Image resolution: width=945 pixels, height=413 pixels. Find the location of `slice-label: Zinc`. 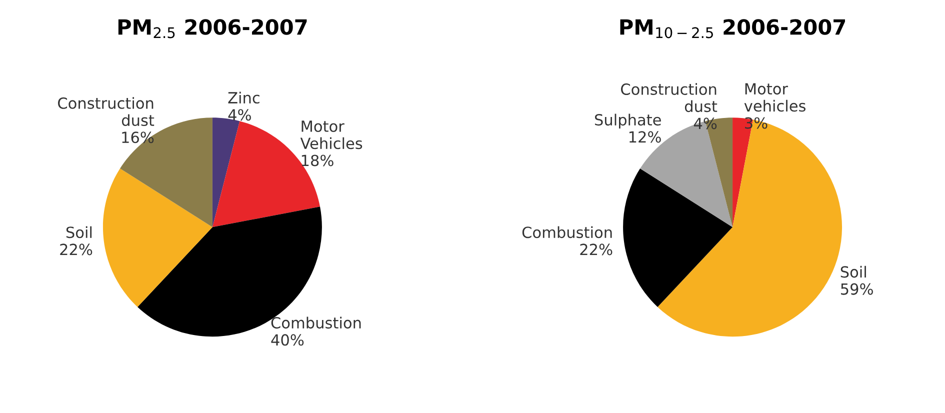

slice-label: Zinc is located at coordinates (244, 98).